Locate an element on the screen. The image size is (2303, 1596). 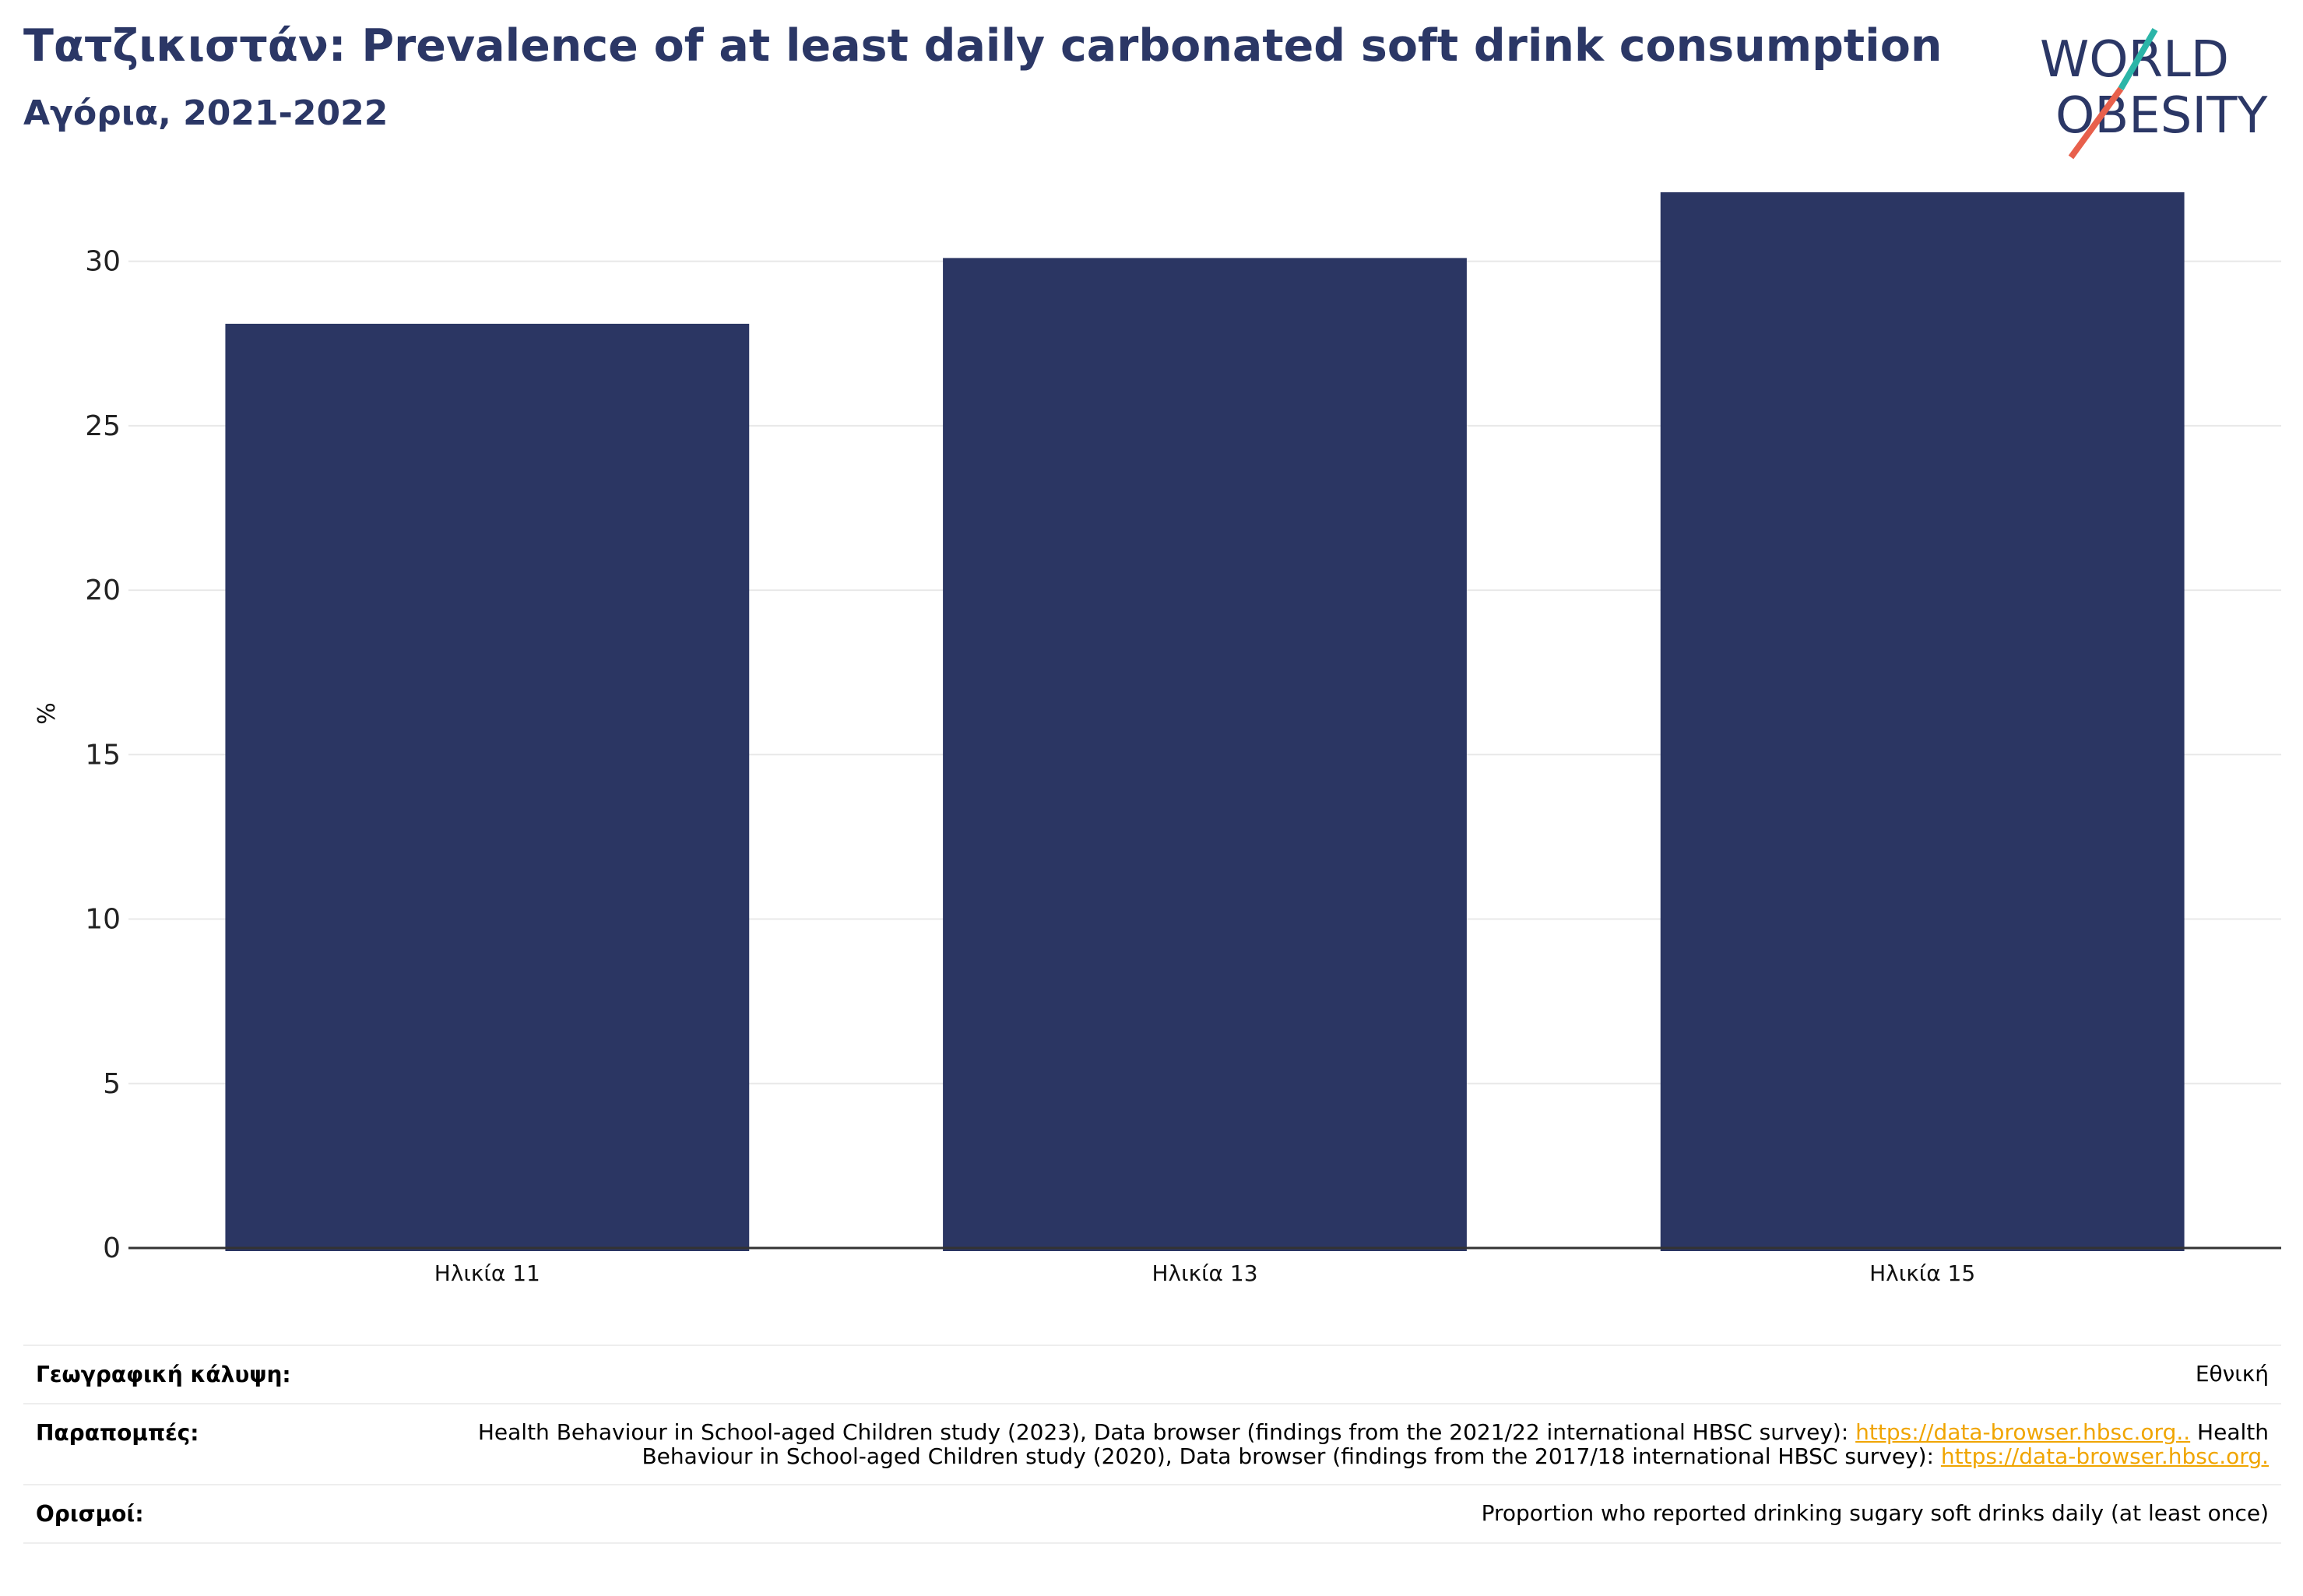
x-tick-label: Ηλικία 11 is located at coordinates (487, 1273).